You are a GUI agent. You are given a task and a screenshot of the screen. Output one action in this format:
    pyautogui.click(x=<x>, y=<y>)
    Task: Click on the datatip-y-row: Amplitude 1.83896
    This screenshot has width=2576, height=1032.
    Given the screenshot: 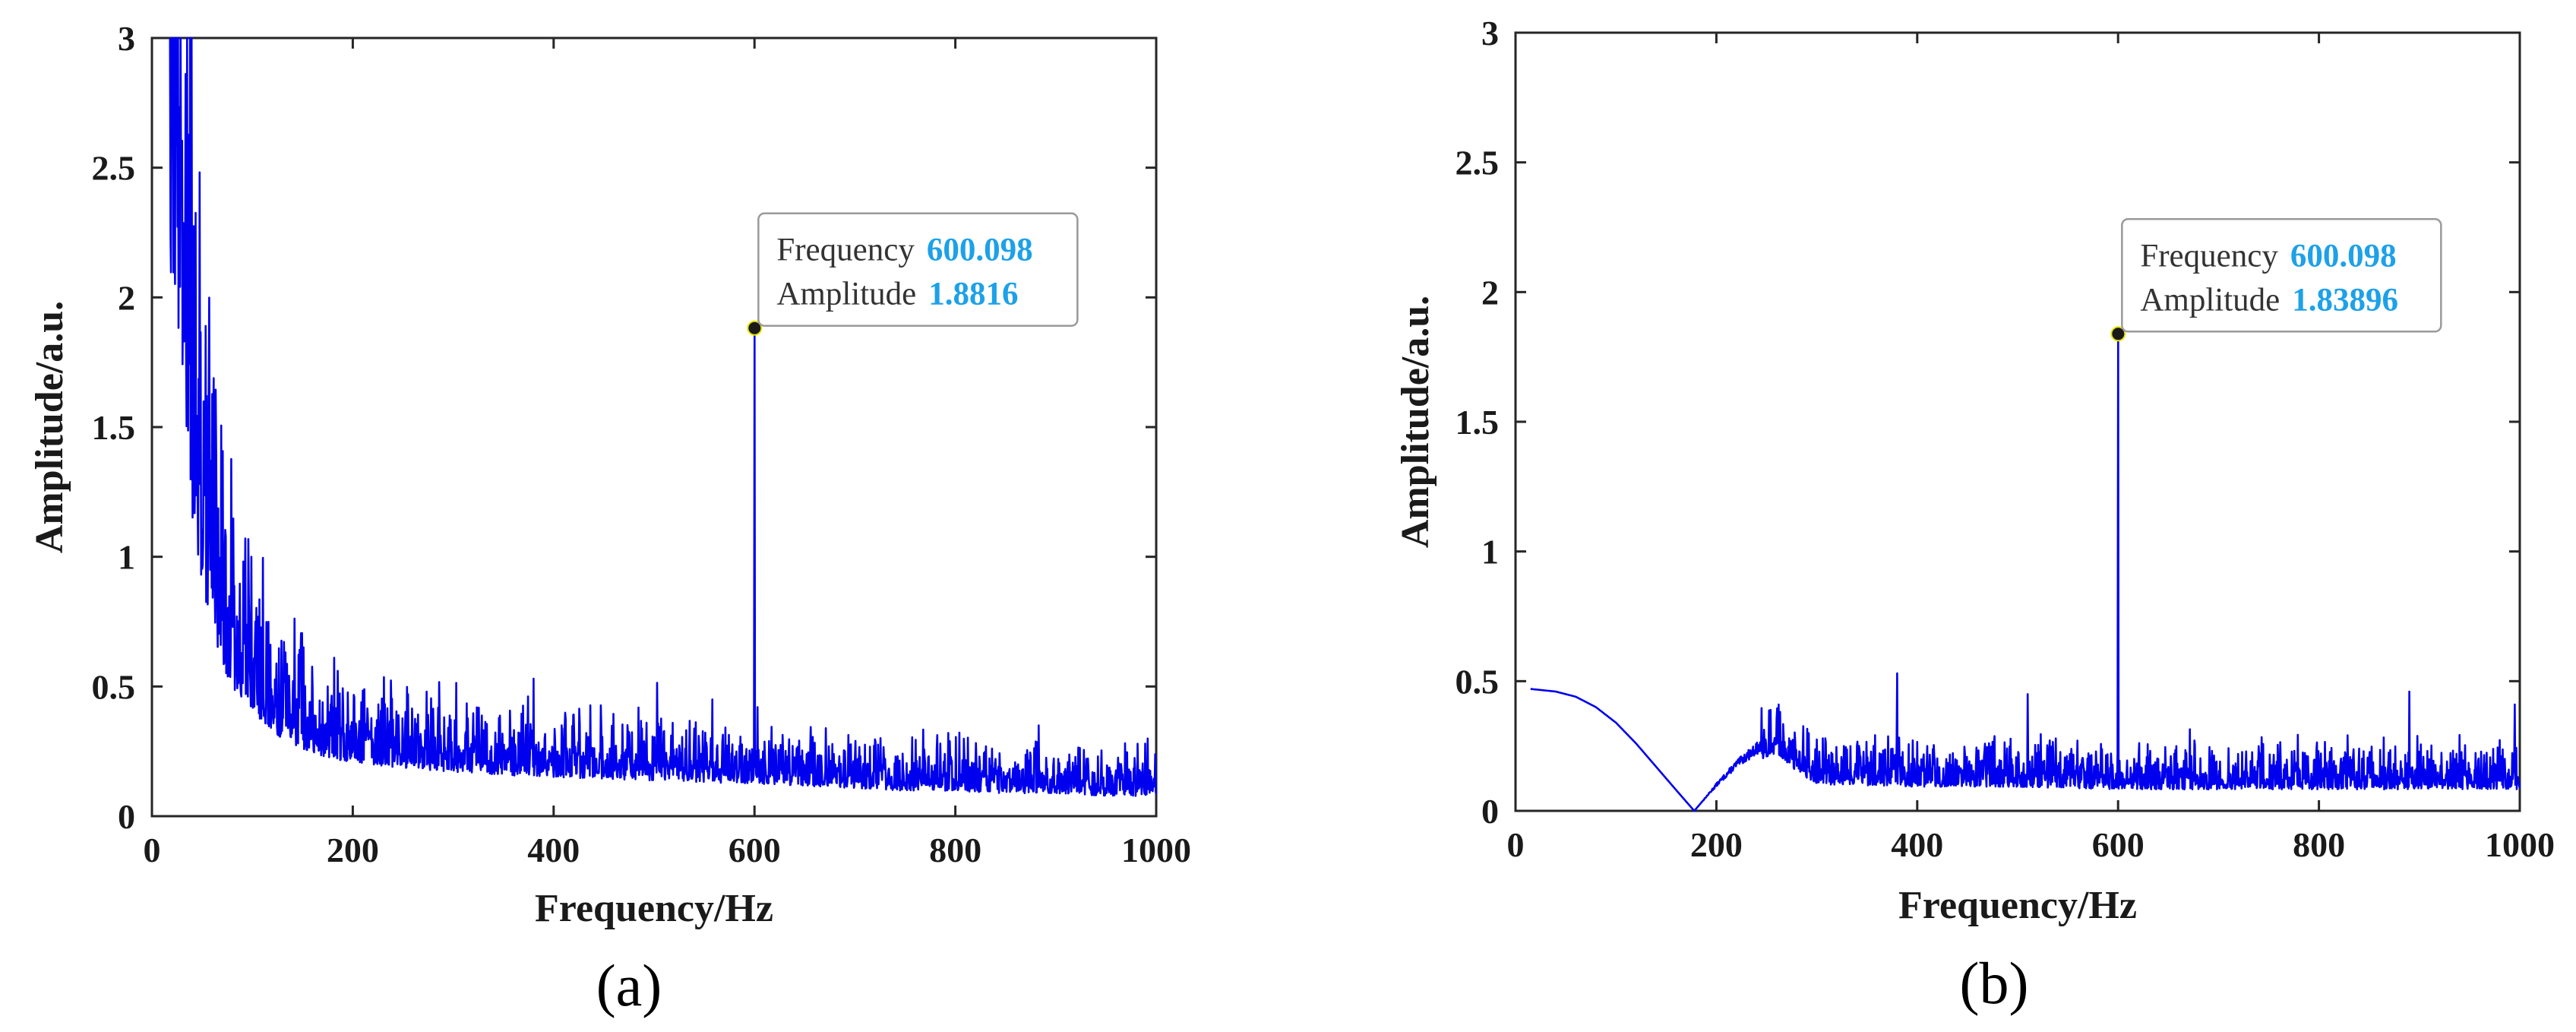 What is the action you would take?
    pyautogui.click(x=2269, y=300)
    